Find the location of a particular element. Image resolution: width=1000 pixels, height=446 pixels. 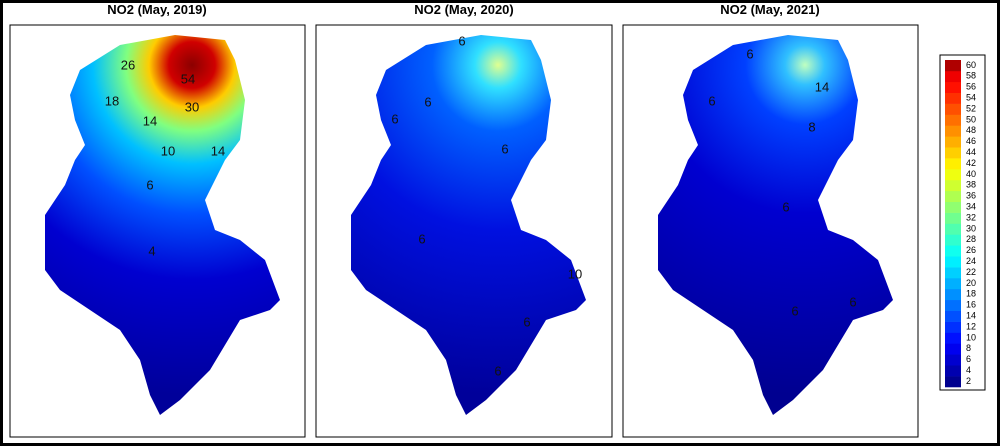

contour-label: 18 is located at coordinates (112, 100).